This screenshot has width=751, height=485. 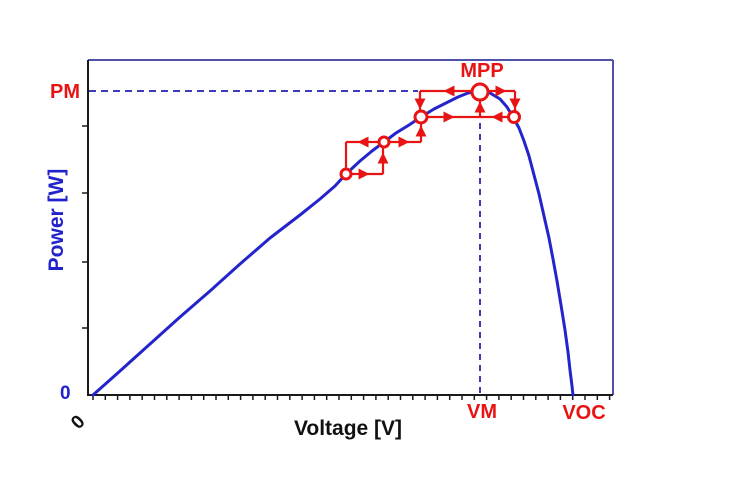 What do you see at coordinates (482, 412) in the screenshot?
I see `vm-label: VM` at bounding box center [482, 412].